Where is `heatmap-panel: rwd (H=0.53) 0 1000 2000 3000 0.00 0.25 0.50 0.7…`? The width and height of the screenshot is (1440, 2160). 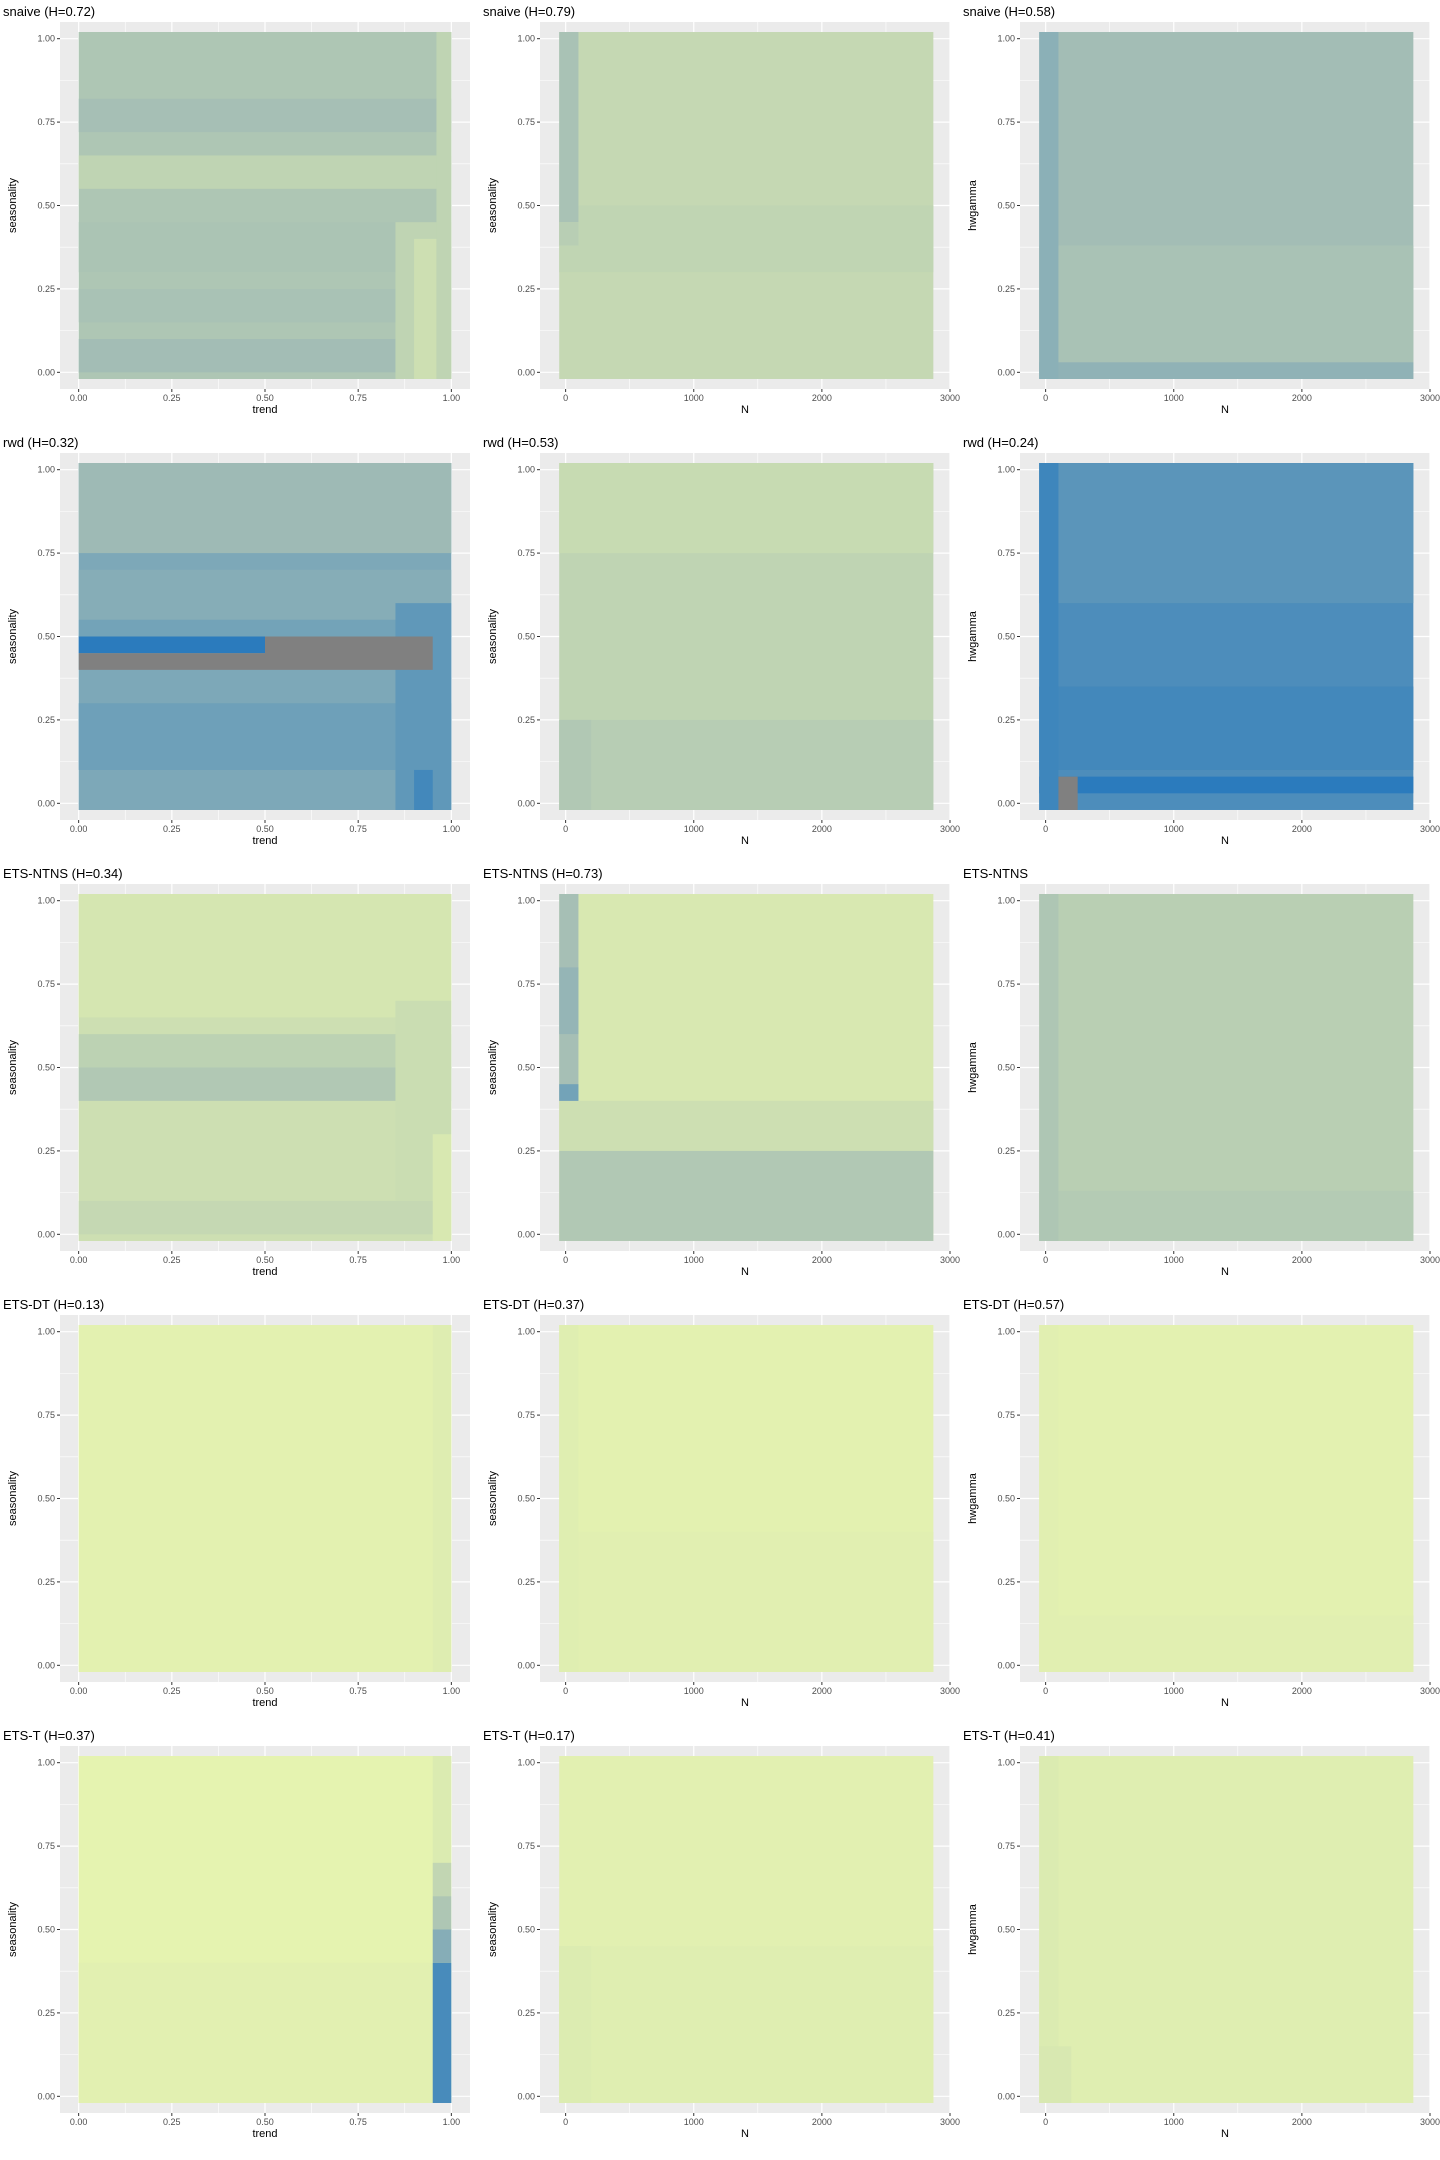 heatmap-panel: rwd (H=0.53) 0 1000 2000 3000 0.00 0.25 0.50 0.7… is located at coordinates (720, 646).